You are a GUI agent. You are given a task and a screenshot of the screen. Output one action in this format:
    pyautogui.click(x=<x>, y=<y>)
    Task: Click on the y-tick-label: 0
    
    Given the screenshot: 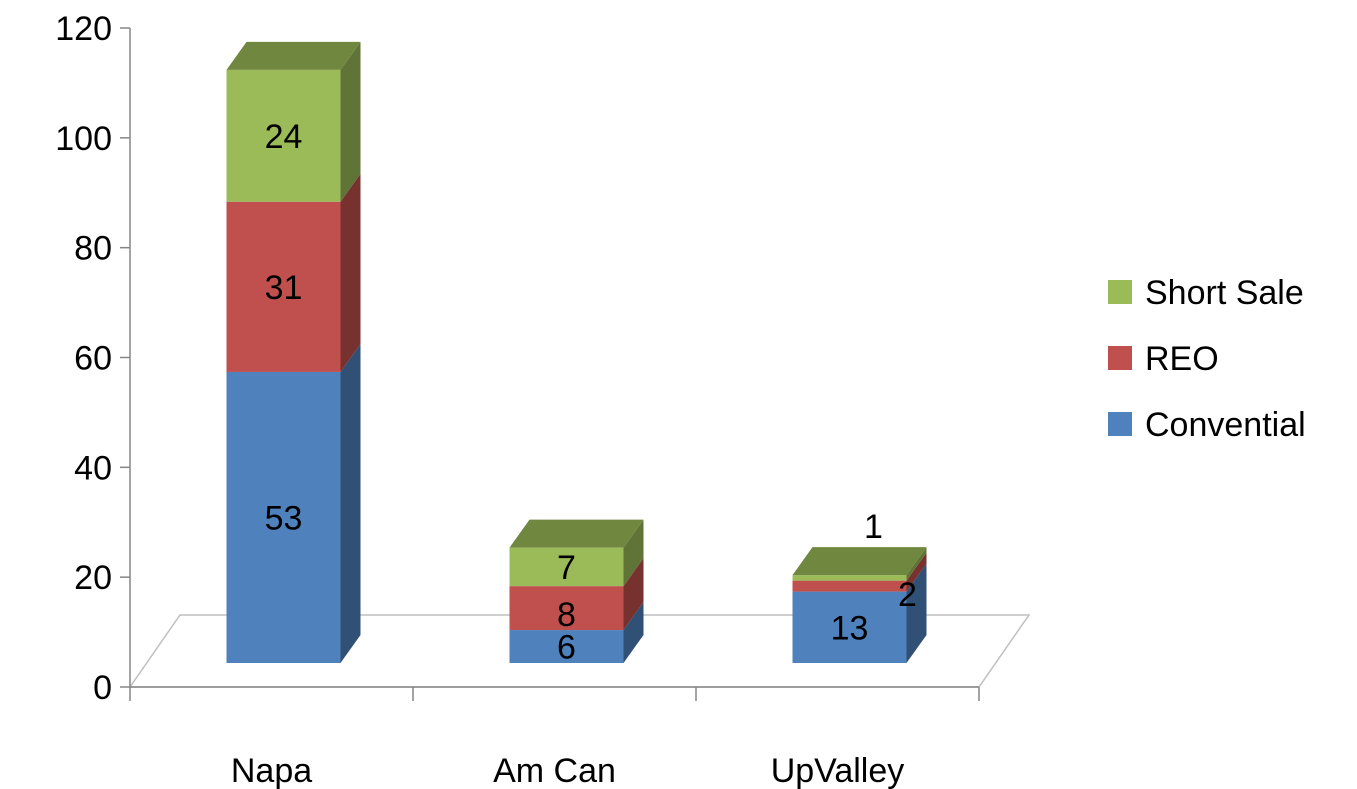 What is the action you would take?
    pyautogui.click(x=102, y=688)
    